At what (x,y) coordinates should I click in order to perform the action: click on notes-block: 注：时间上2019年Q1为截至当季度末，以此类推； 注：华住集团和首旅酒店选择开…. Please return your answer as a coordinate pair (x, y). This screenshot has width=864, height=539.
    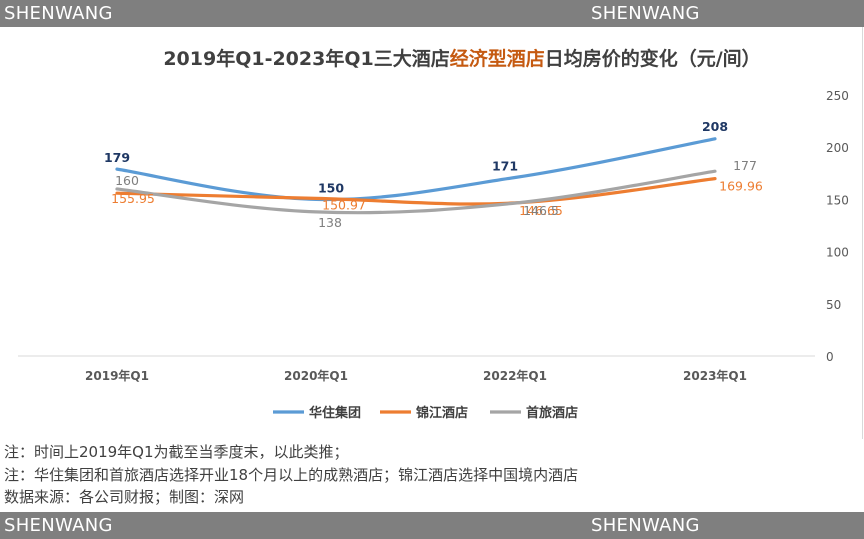
    Looking at the image, I should click on (432, 475).